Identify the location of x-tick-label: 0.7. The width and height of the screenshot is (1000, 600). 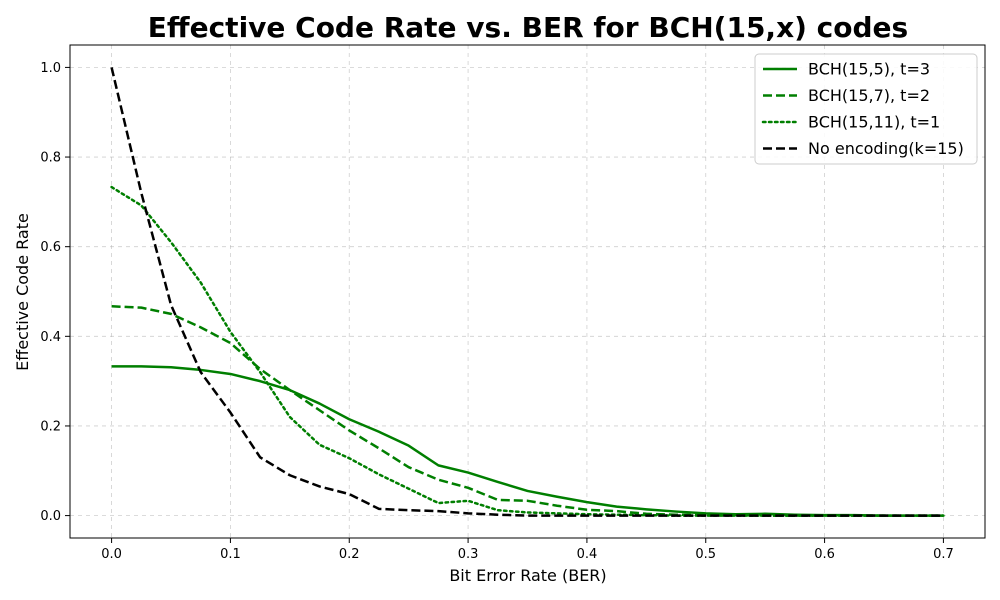
(943, 554).